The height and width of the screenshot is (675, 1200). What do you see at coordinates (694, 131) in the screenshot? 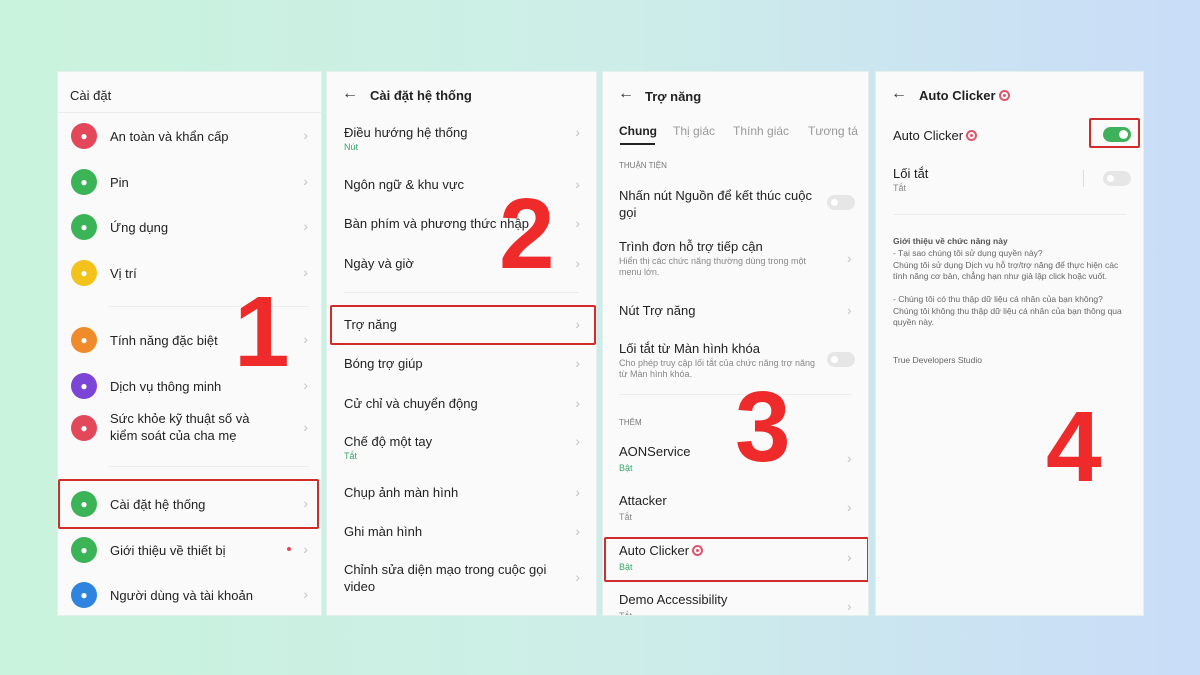
I see `tab-thi-giac: Thị giác` at bounding box center [694, 131].